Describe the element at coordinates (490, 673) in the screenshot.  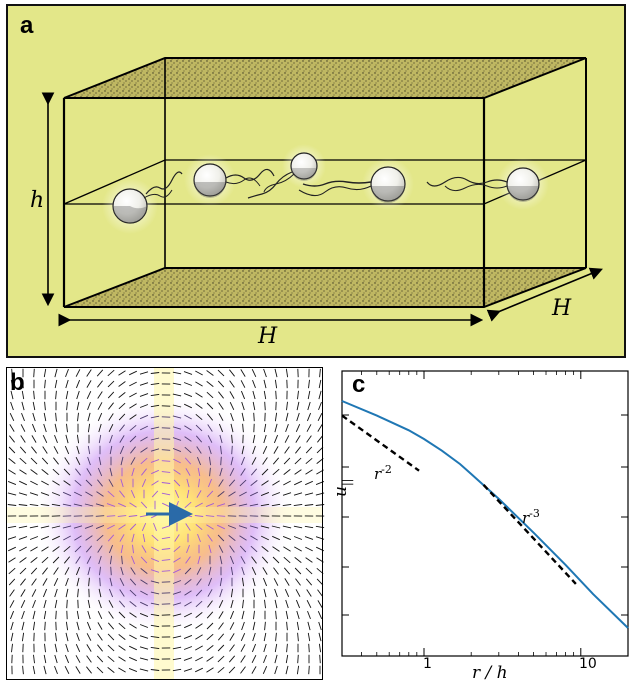
I see `x-axis-label: r / h` at that location.